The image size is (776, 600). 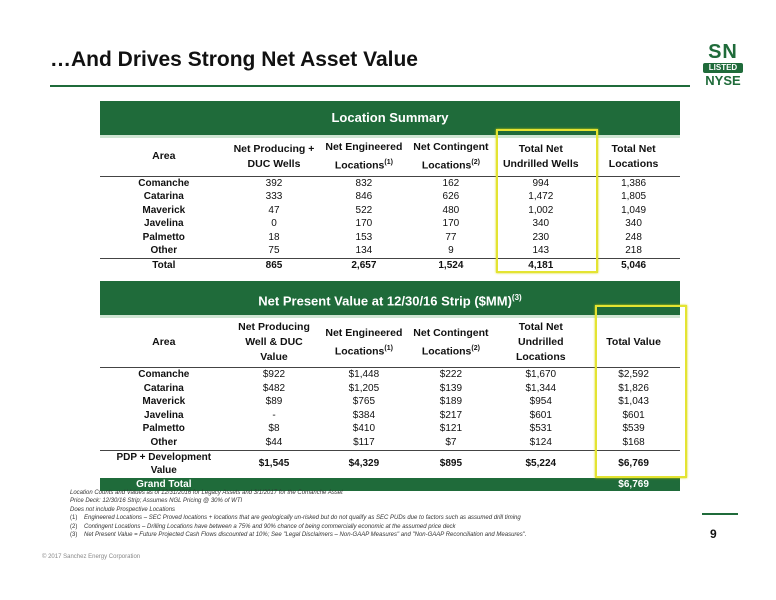 I want to click on header-total-net-locations: Total Net Locations, so click(x=633, y=156).